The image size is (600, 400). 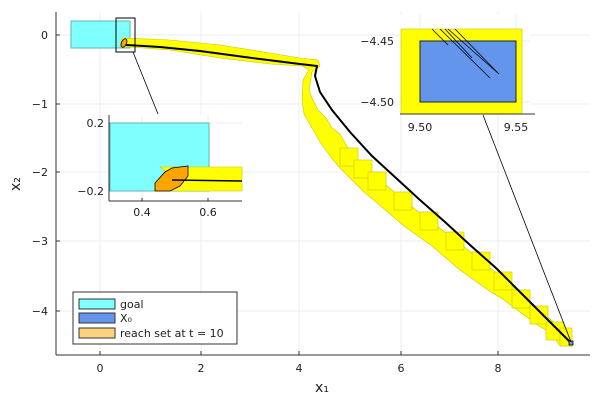 I want to click on y-tick-labels: 0 −1 −2 −3 −4, so click(x=40, y=173).